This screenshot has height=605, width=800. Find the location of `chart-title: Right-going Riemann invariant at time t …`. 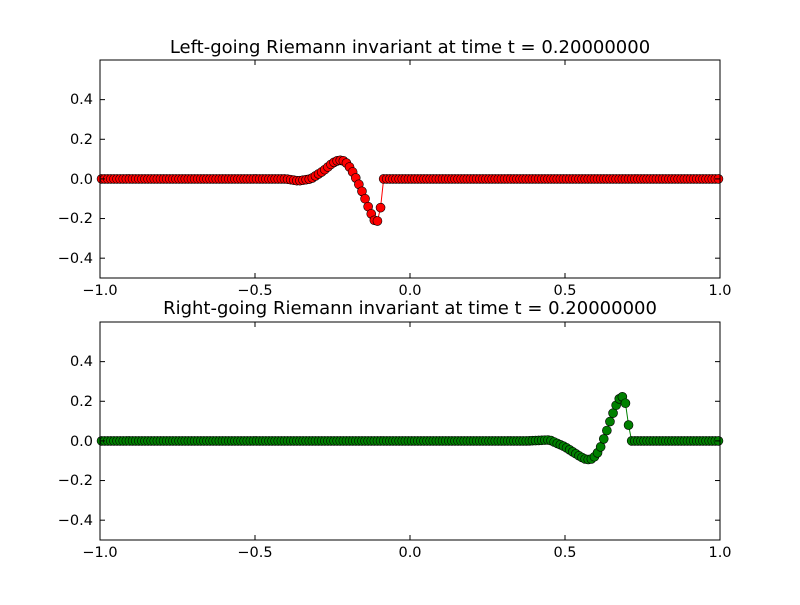

chart-title: Right-going Riemann invariant at time t … is located at coordinates (410, 308).